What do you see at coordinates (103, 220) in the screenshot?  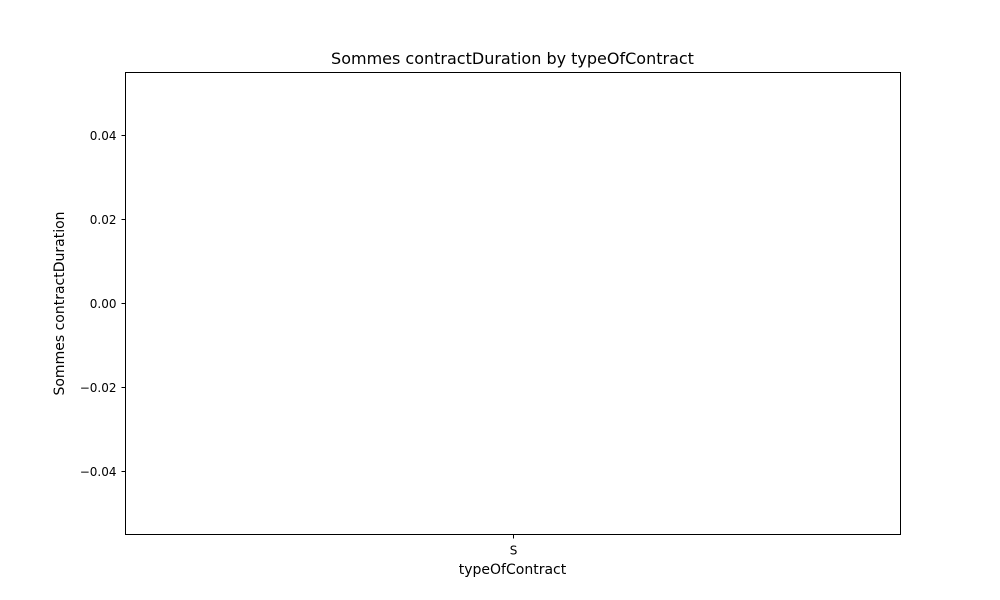 I see `y-tick-label: 0.02` at bounding box center [103, 220].